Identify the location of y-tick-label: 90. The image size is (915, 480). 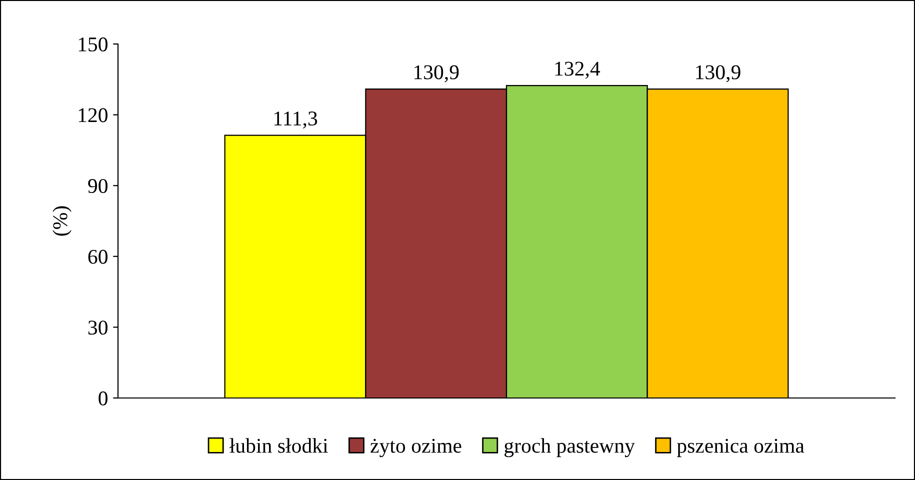
(98, 186).